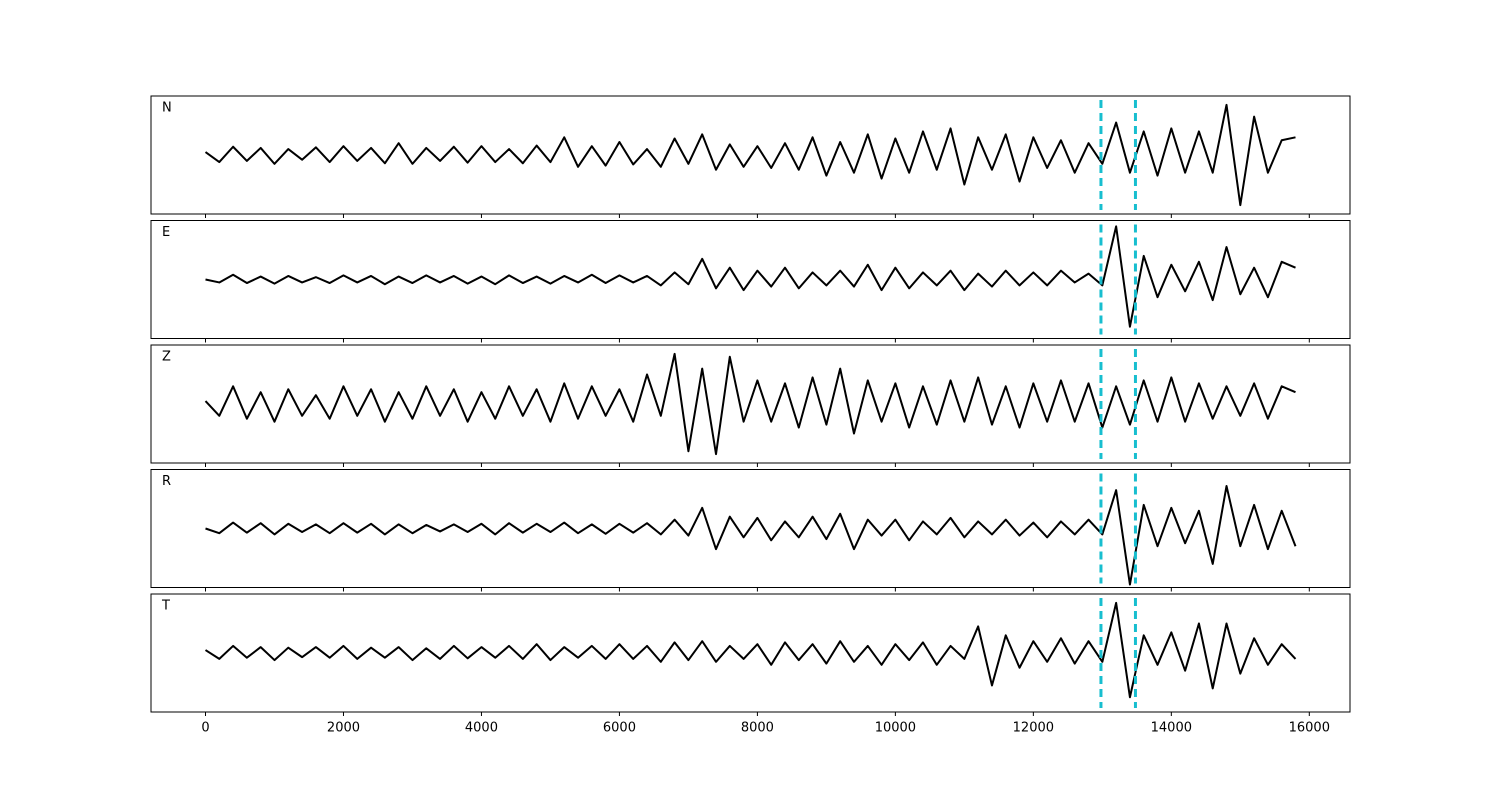  I want to click on panel-label: Z, so click(166, 357).